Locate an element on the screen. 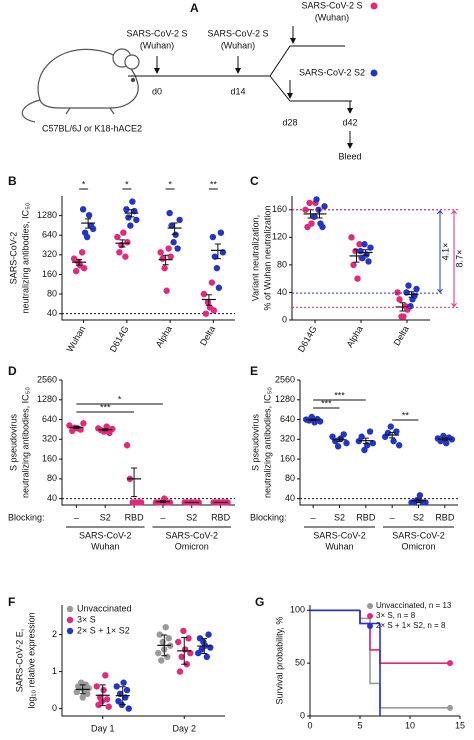 This screenshot has width=474, height=740. y-tick-label: 80 is located at coordinates (52, 293).